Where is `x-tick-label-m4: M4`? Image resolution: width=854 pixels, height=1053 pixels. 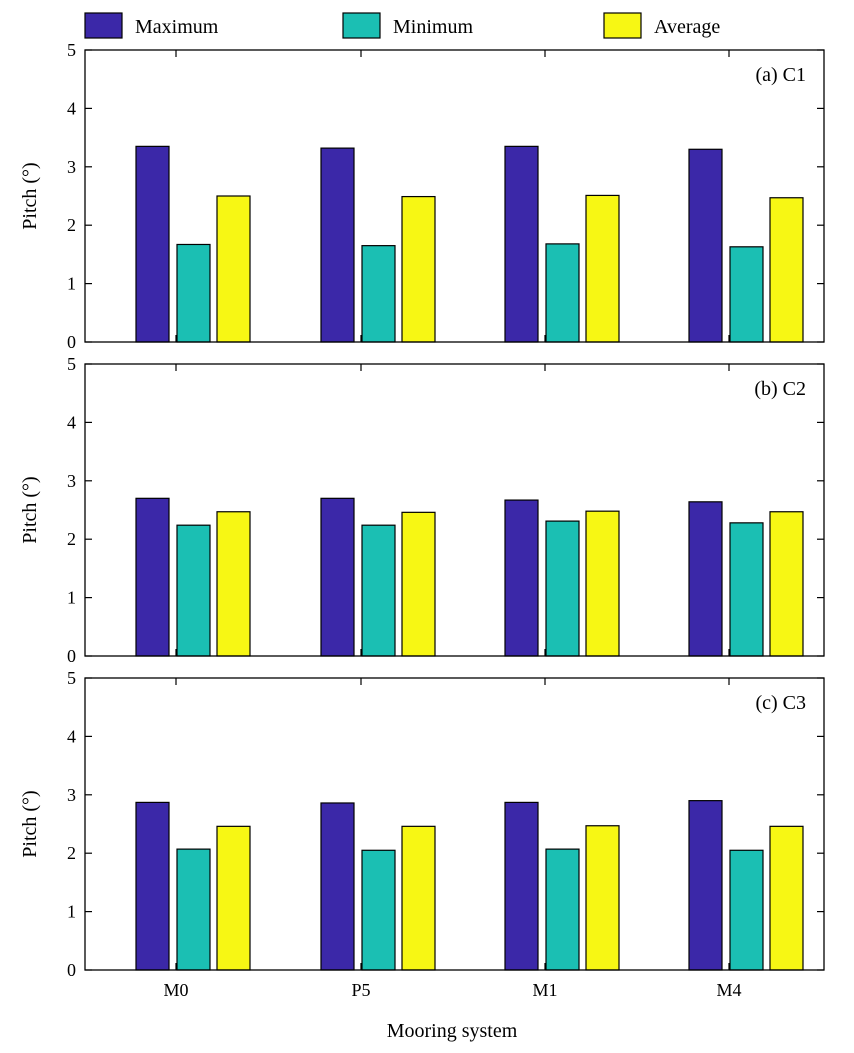
x-tick-label-m4: M4 is located at coordinates (728, 990).